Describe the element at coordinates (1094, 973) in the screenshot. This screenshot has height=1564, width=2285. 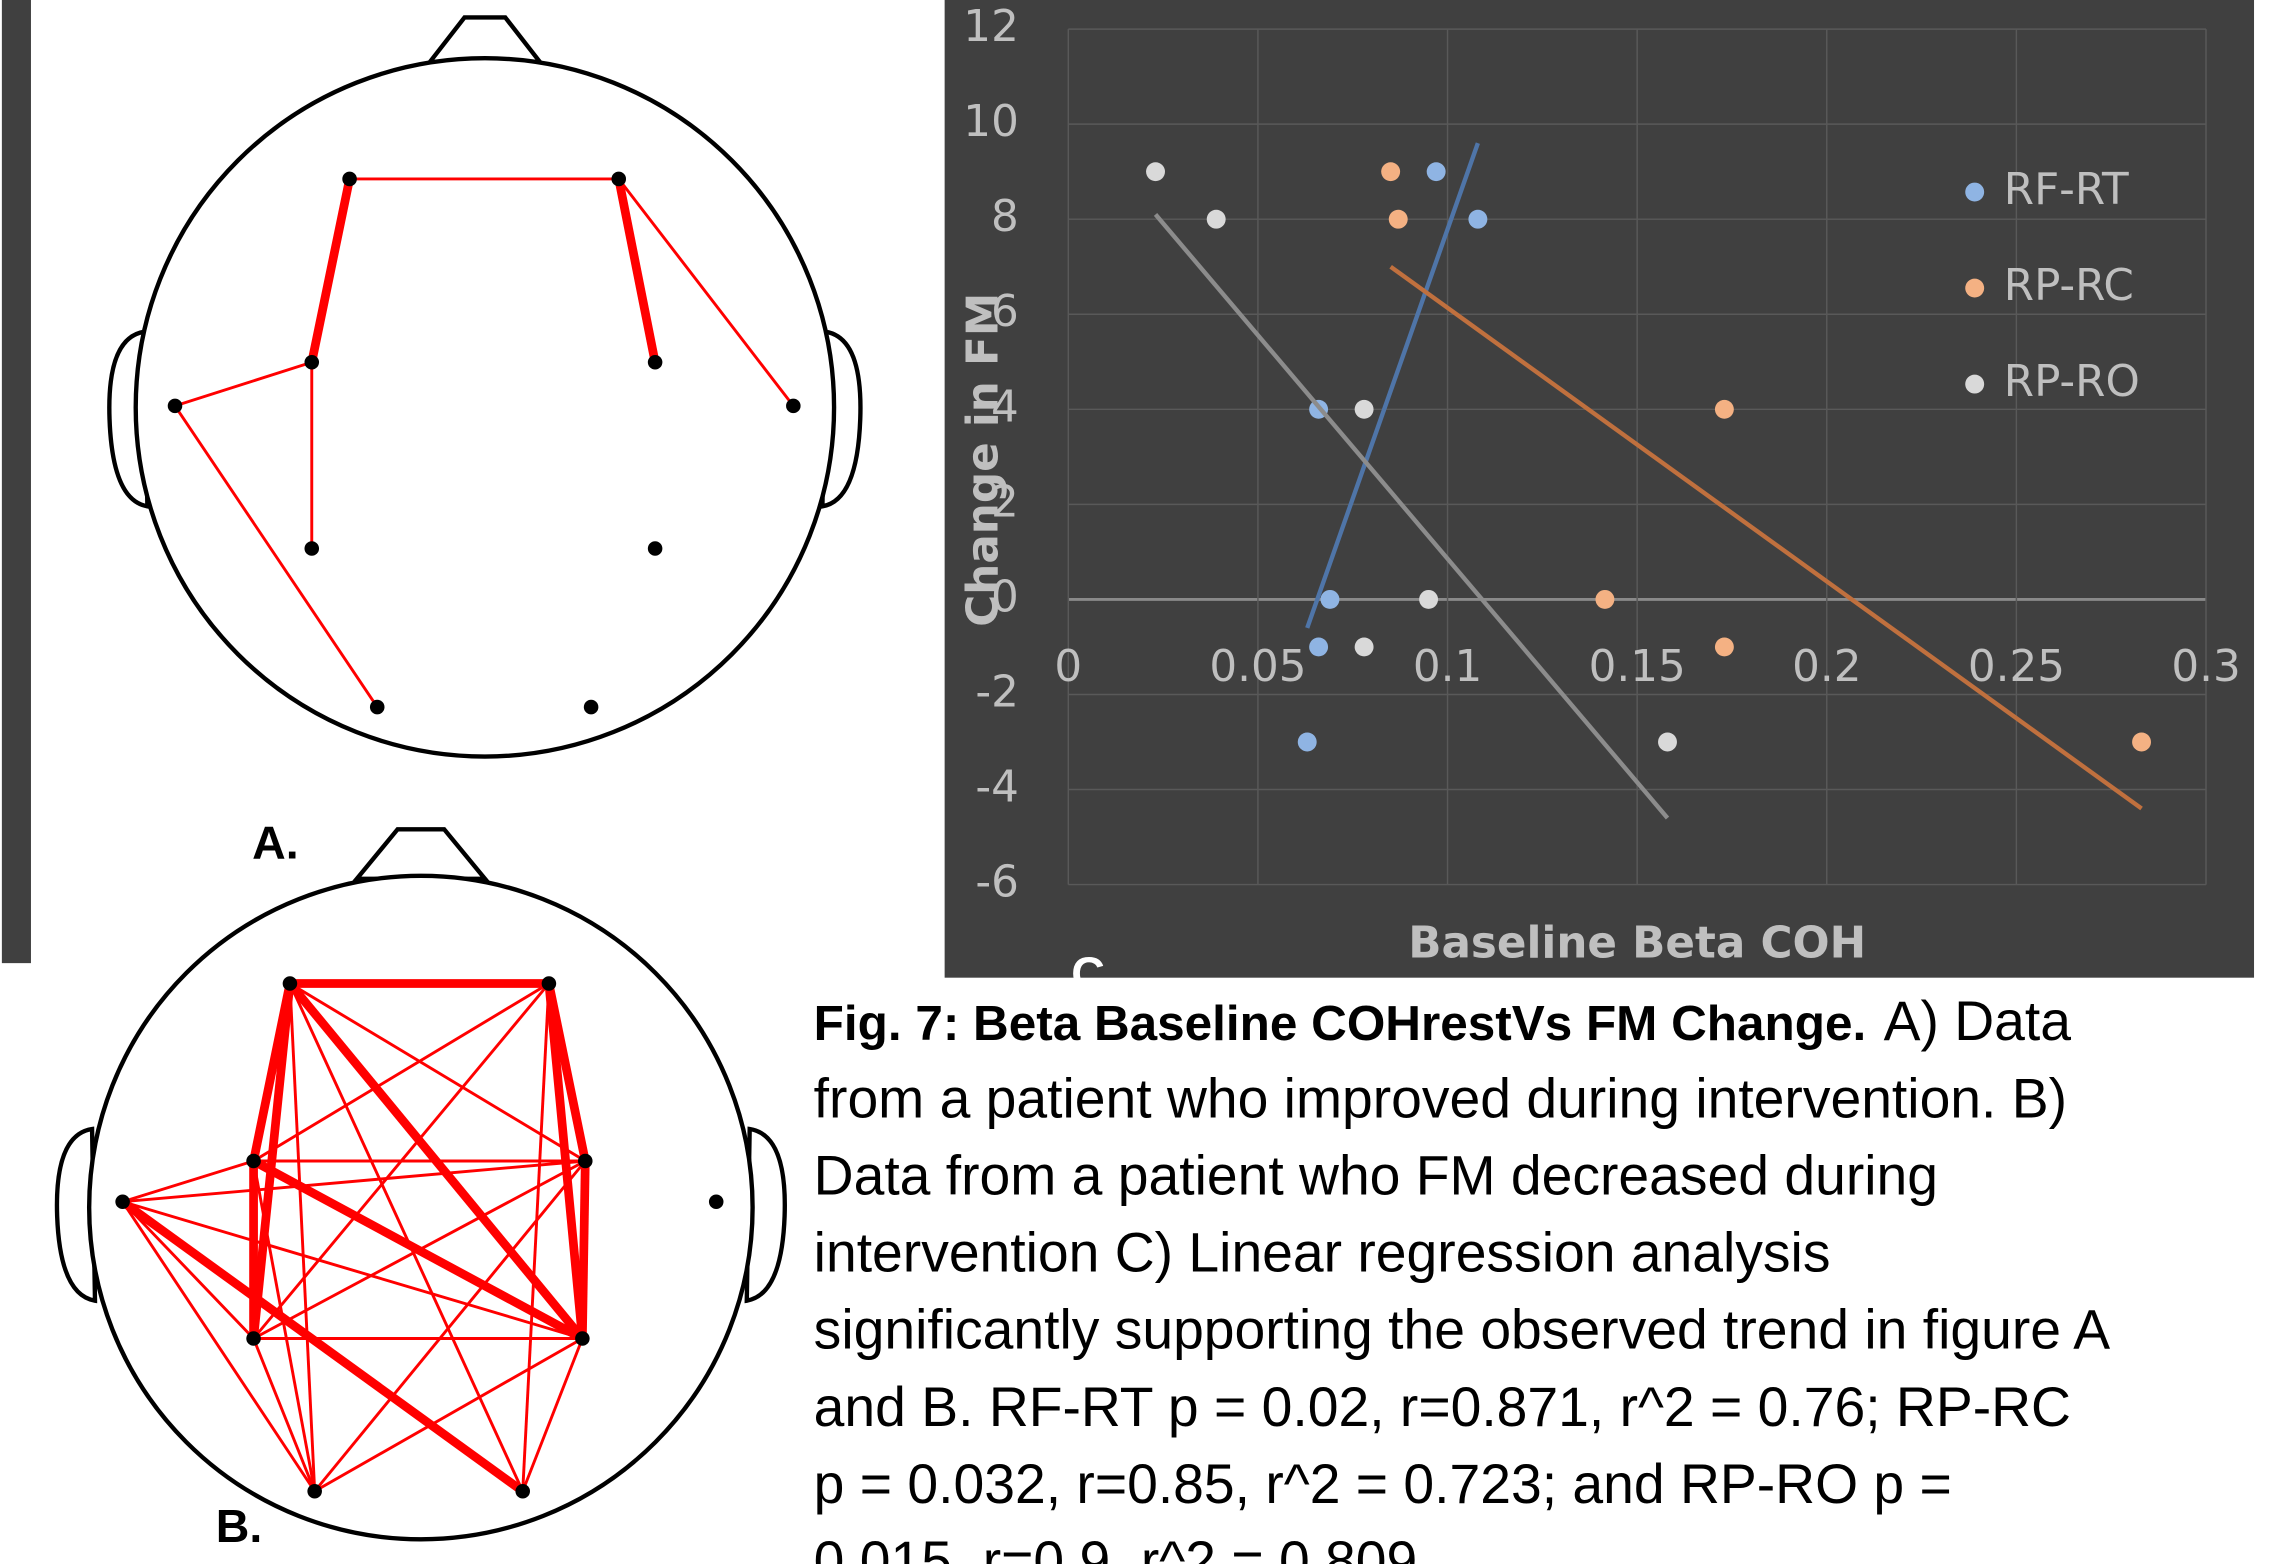
I see `panel-label: C.` at that location.